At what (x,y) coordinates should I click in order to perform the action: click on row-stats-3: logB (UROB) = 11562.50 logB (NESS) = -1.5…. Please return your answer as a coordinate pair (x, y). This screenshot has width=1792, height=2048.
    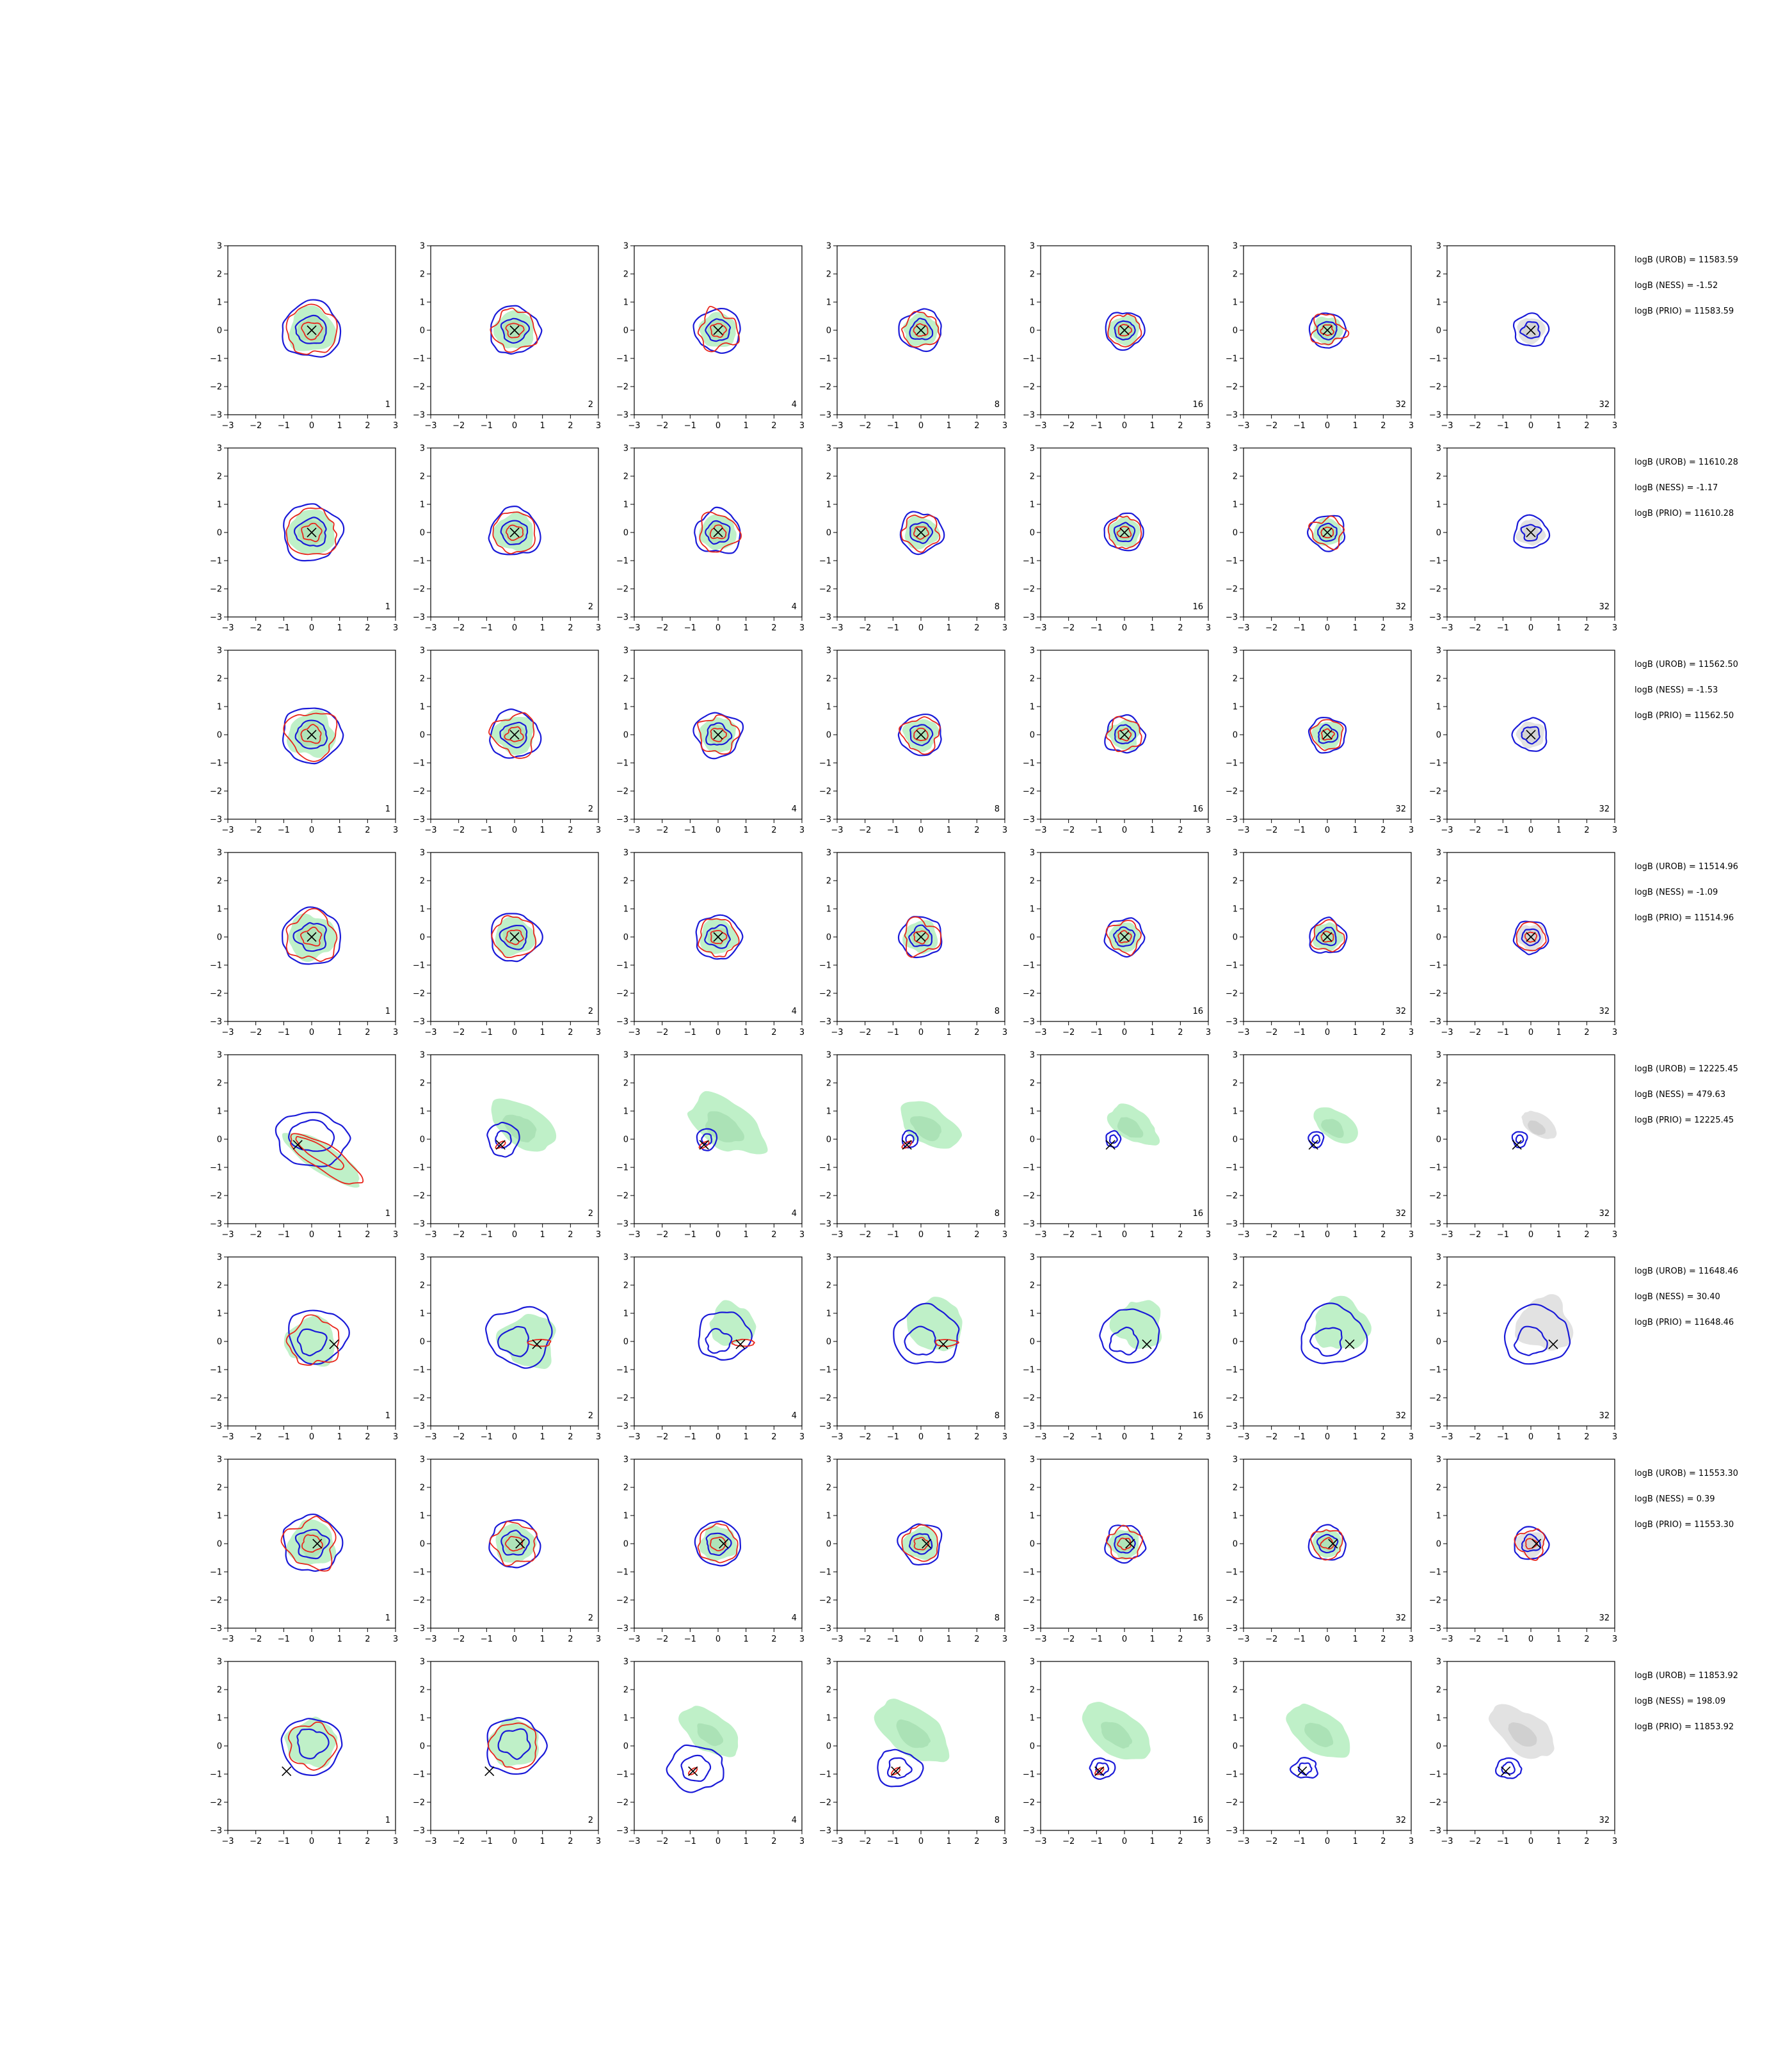
    Looking at the image, I should click on (1686, 690).